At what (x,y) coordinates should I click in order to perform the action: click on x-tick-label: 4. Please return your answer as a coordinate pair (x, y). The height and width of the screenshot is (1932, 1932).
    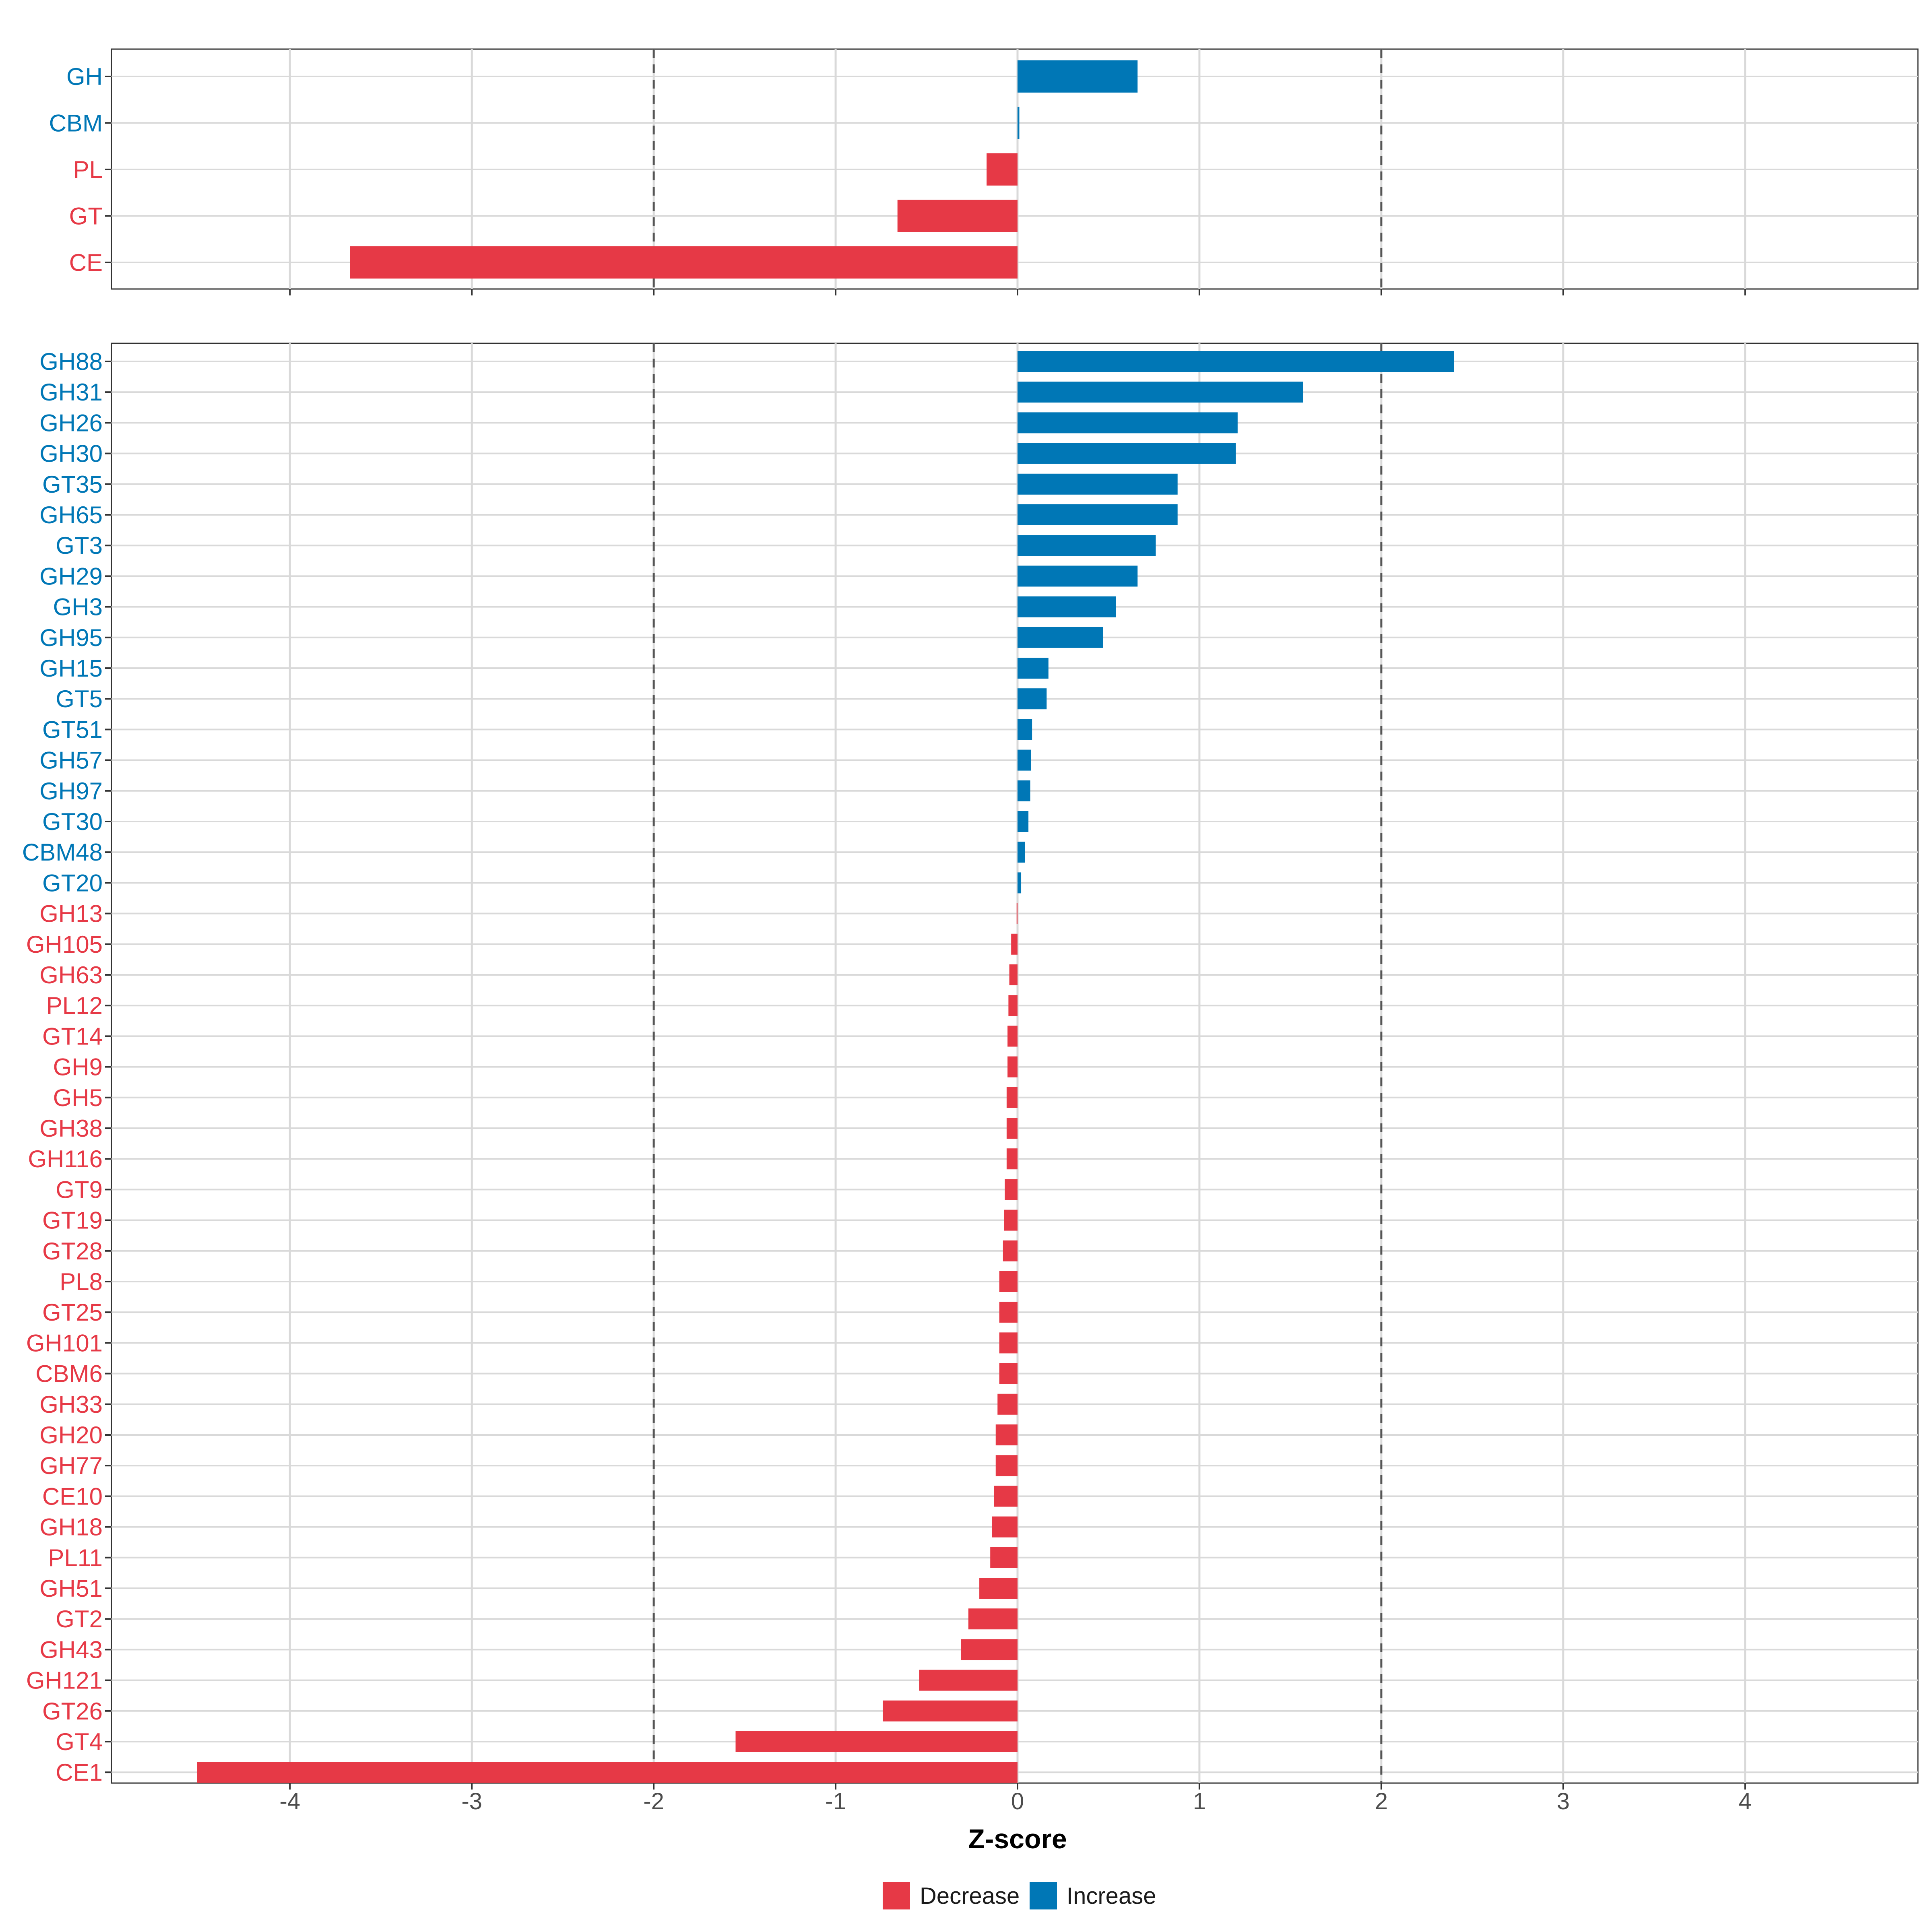
    Looking at the image, I should click on (1745, 1801).